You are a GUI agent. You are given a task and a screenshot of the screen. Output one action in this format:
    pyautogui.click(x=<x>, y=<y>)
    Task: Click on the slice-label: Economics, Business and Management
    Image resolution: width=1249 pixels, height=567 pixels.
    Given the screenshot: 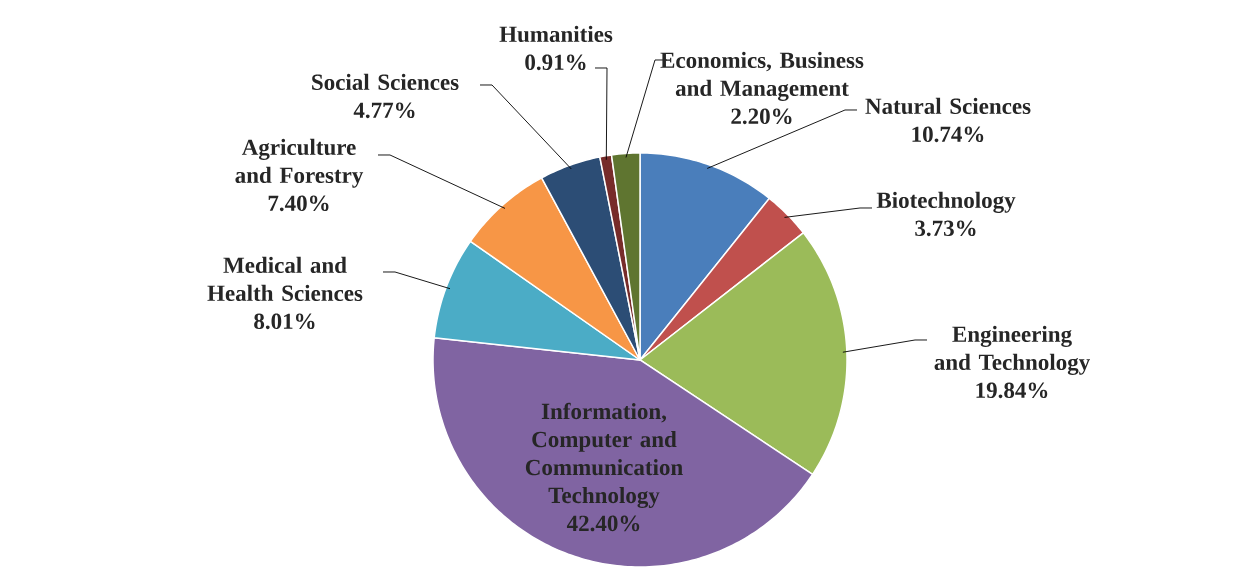 What is the action you would take?
    pyautogui.click(x=762, y=76)
    